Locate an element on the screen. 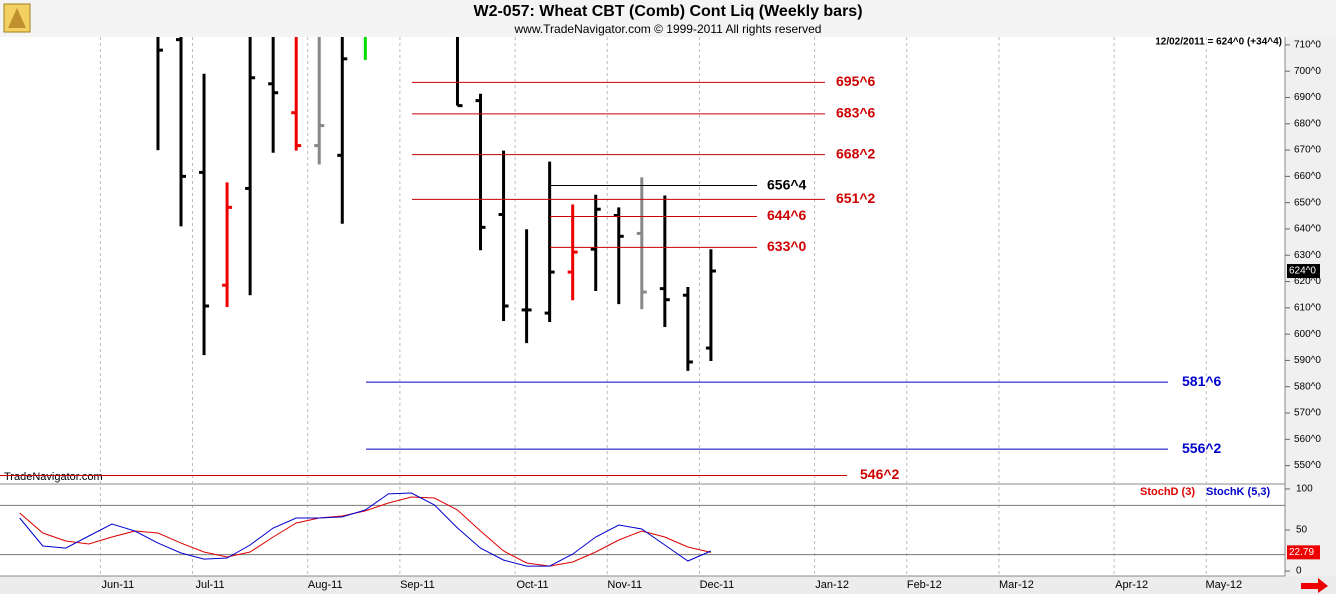 The height and width of the screenshot is (594, 1336). last-price-label: 624^0 is located at coordinates (1302, 271).